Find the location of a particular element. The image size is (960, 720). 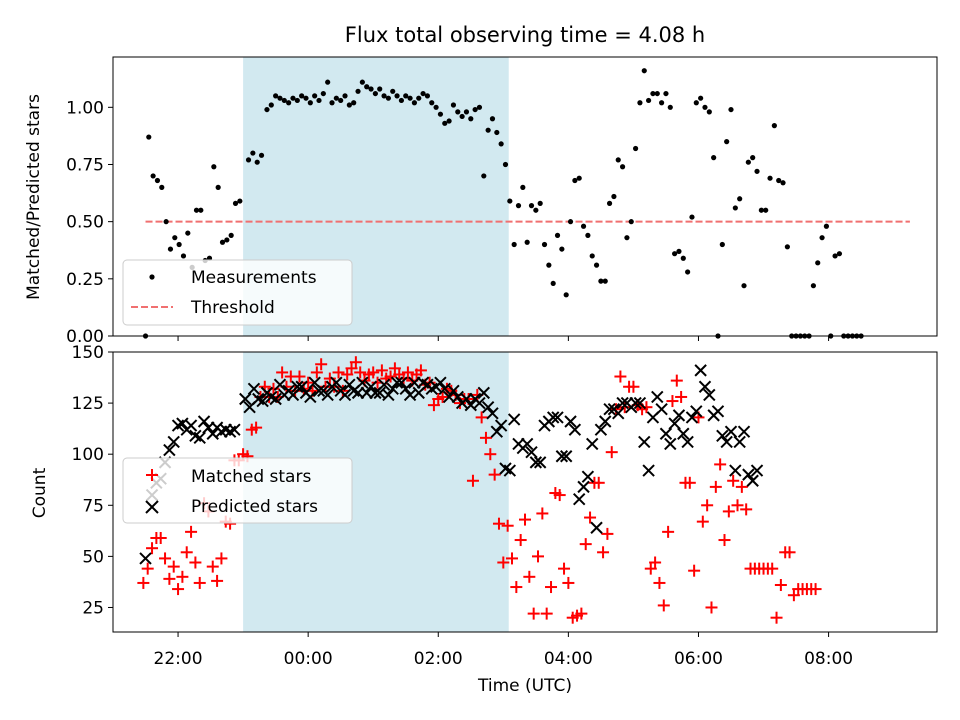

y-tick-label: 100 is located at coordinates (88, 455).